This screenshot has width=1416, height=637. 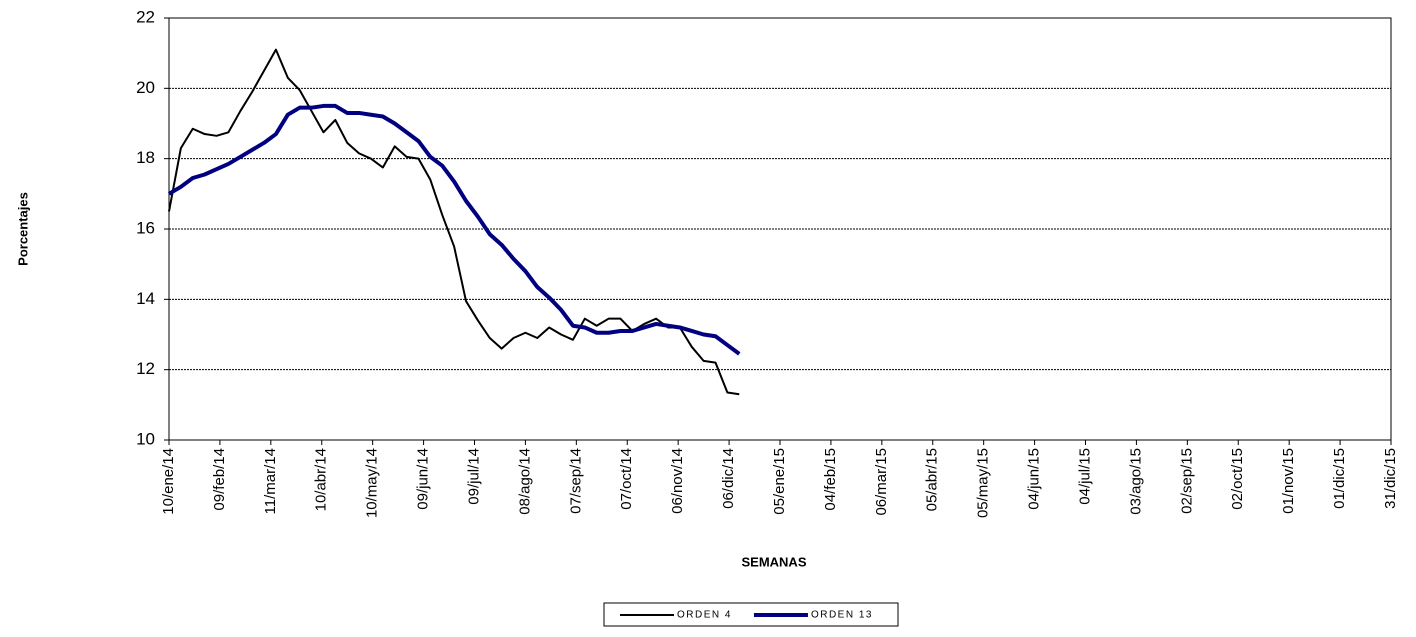 What do you see at coordinates (372, 483) in the screenshot?
I see `x-tick-label: 10/may/14` at bounding box center [372, 483].